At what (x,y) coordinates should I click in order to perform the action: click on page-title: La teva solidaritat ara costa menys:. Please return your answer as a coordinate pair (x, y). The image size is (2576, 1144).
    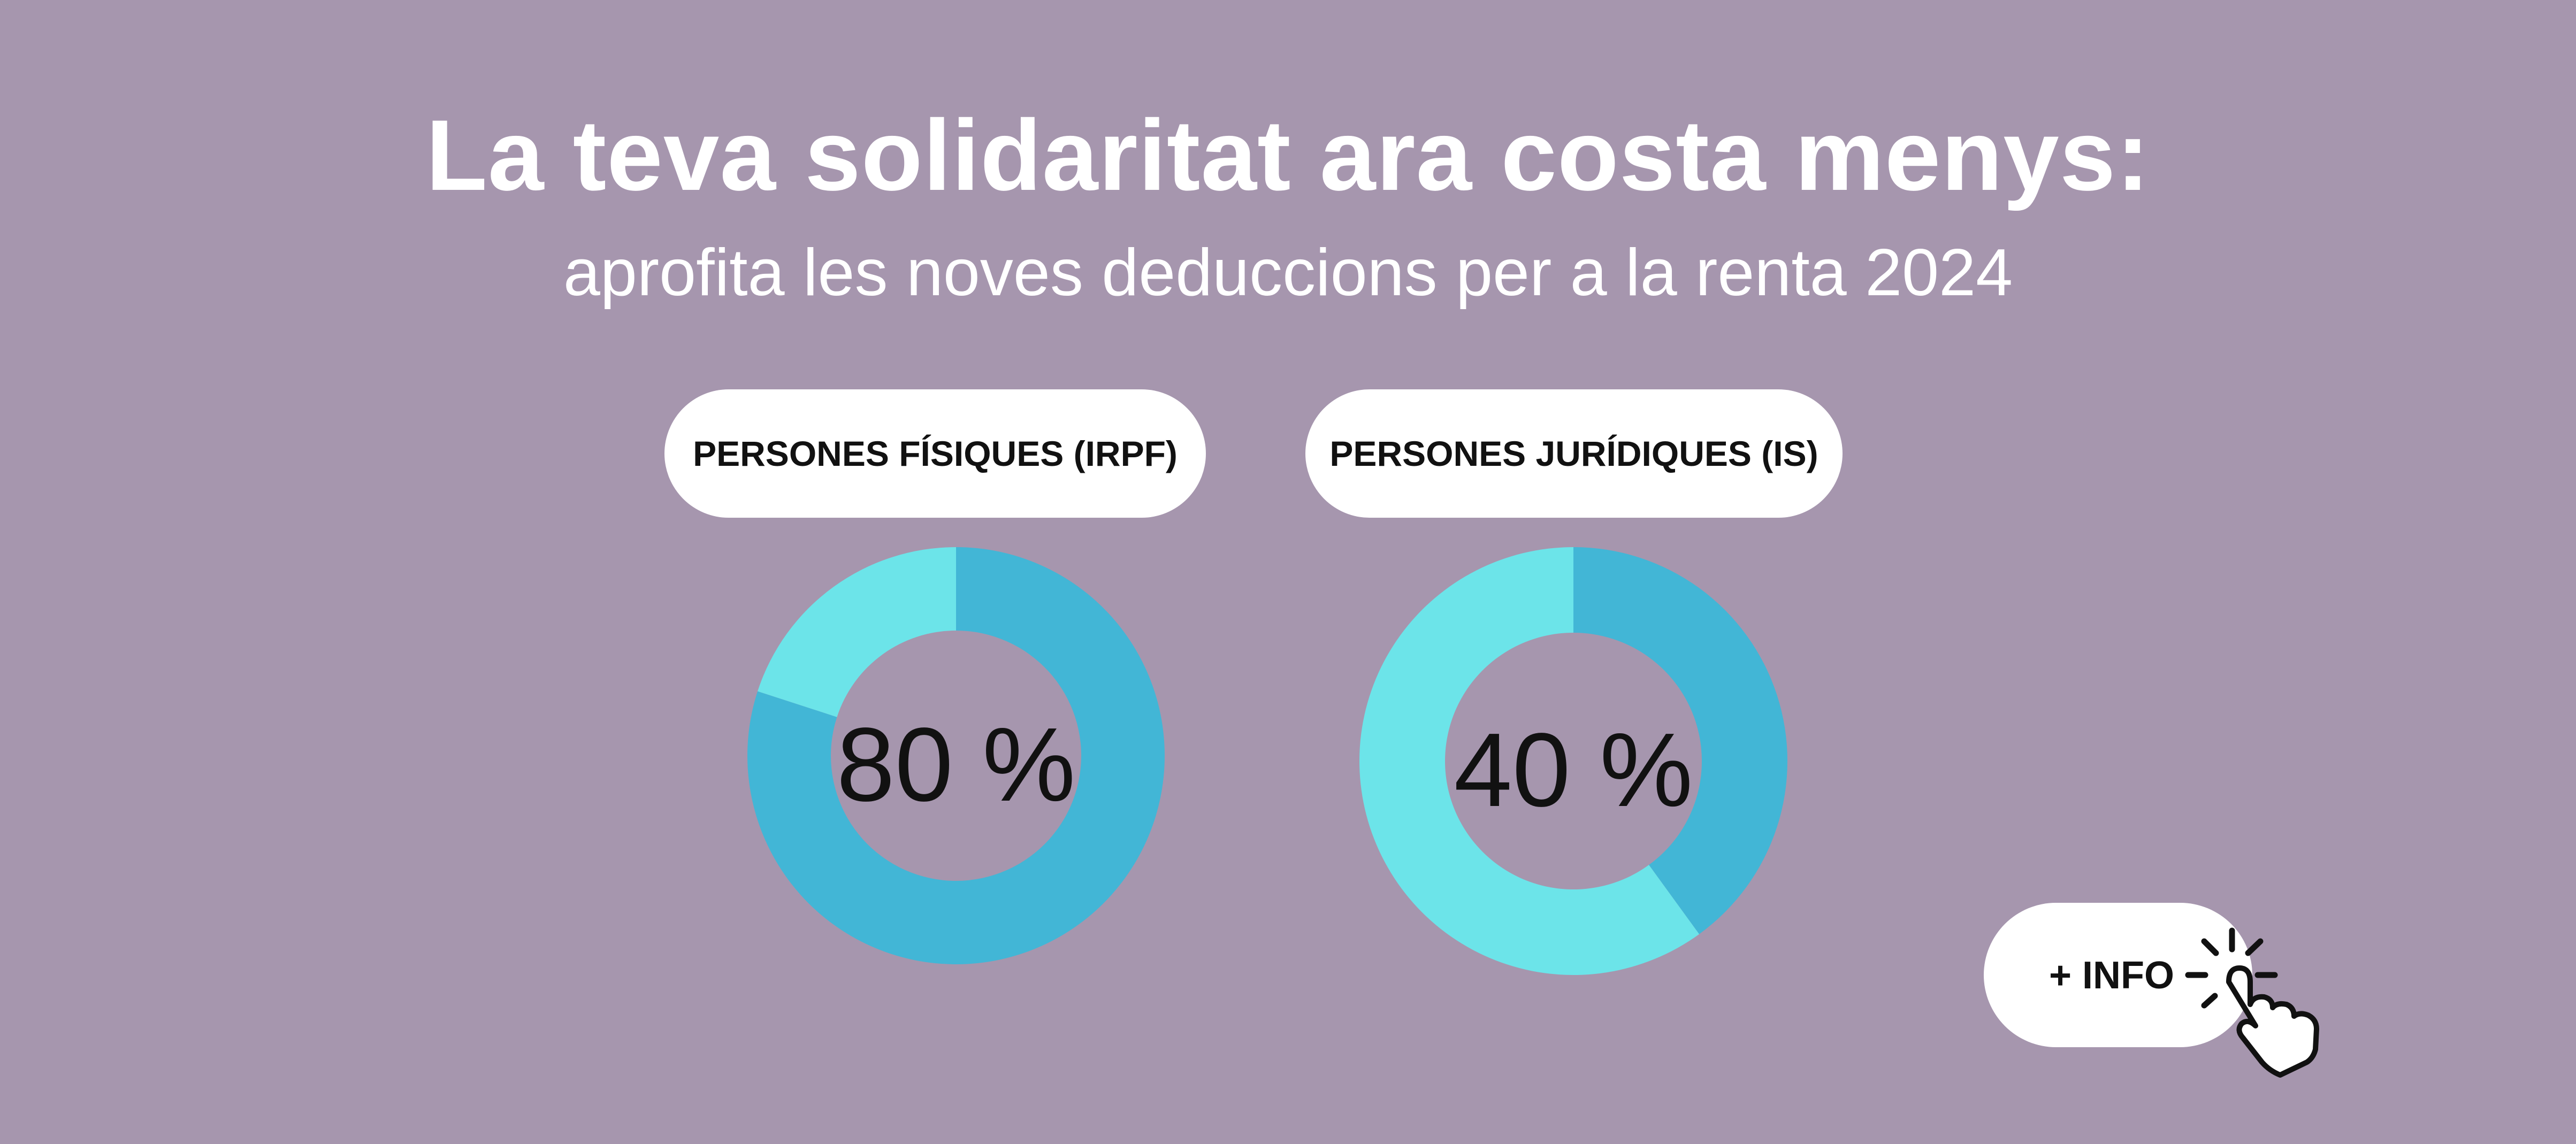
    Looking at the image, I should click on (1288, 155).